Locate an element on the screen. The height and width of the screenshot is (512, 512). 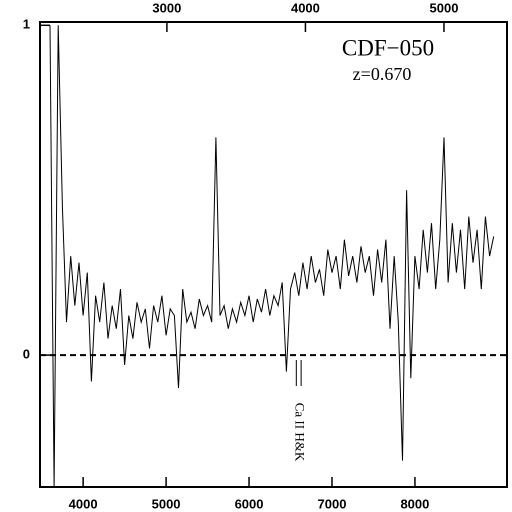
x-tick-label: 6000 is located at coordinates (249, 503).